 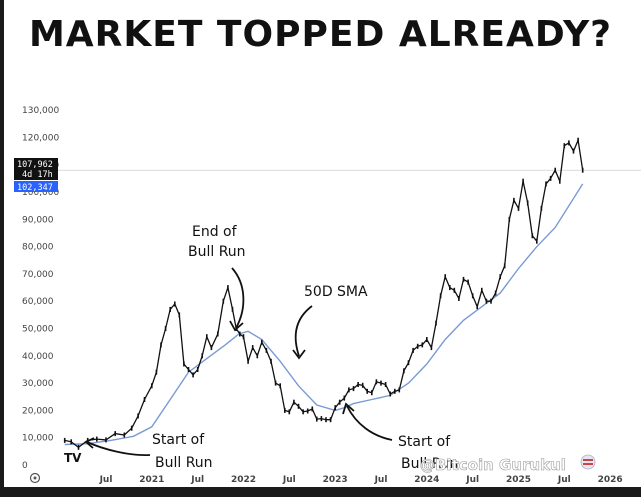 I want to click on y-tick-label: 100,000, so click(x=40, y=193).